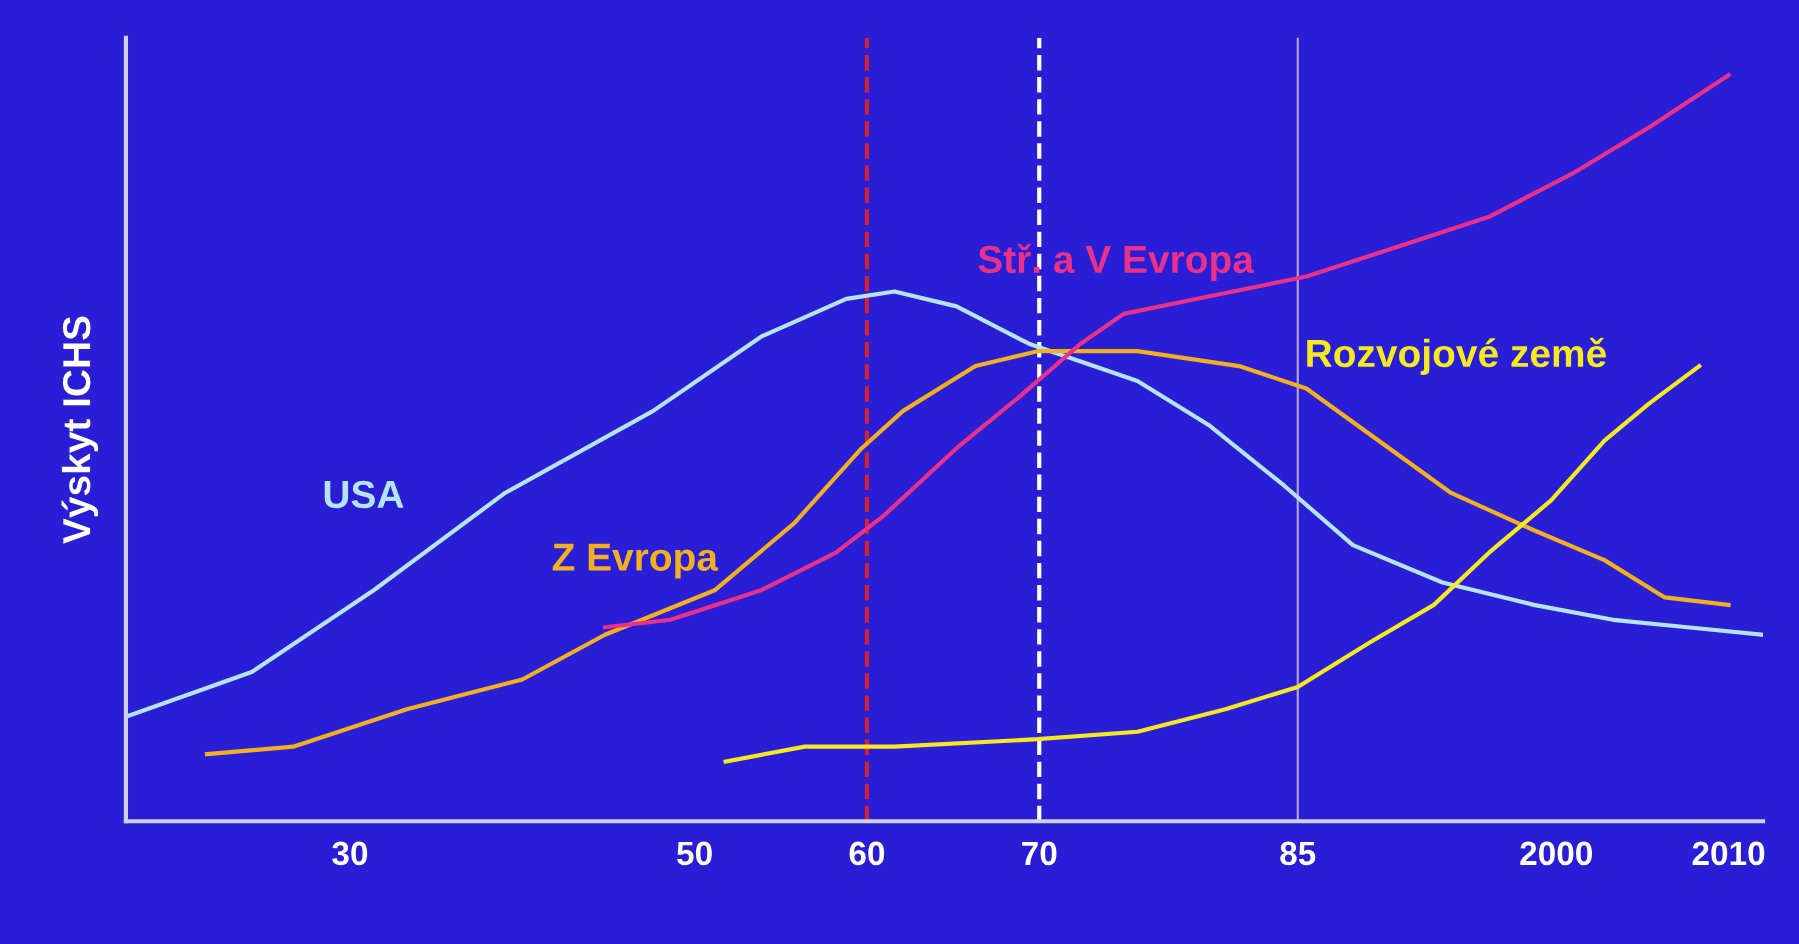 This screenshot has height=944, width=1799. Describe the element at coordinates (1116, 262) in the screenshot. I see `series-label: Stř. a V Evropa` at that location.